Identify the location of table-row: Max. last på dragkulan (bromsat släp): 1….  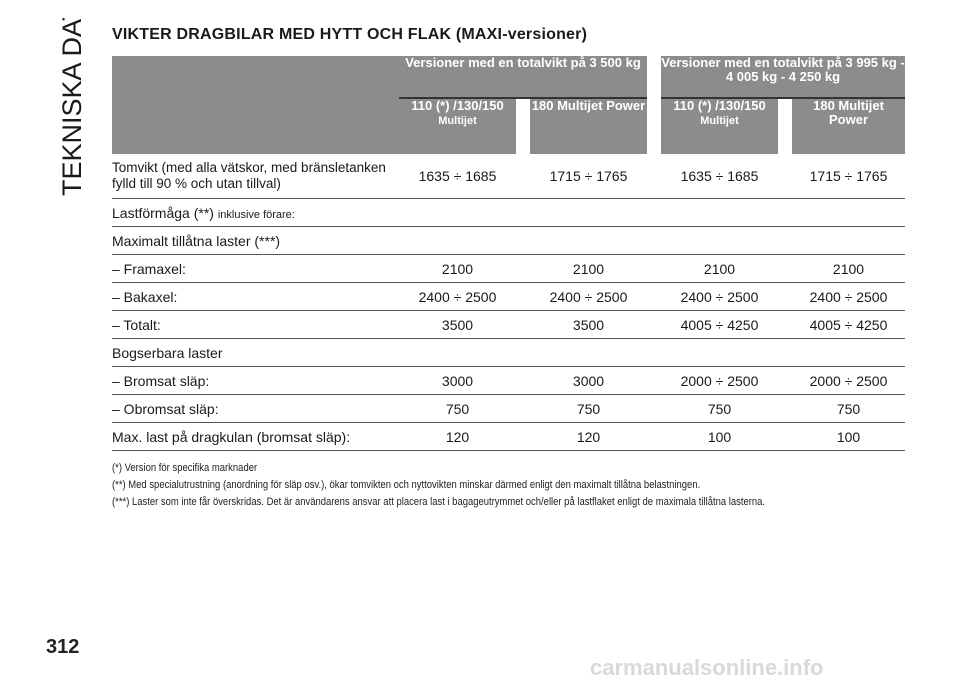
(509, 436).